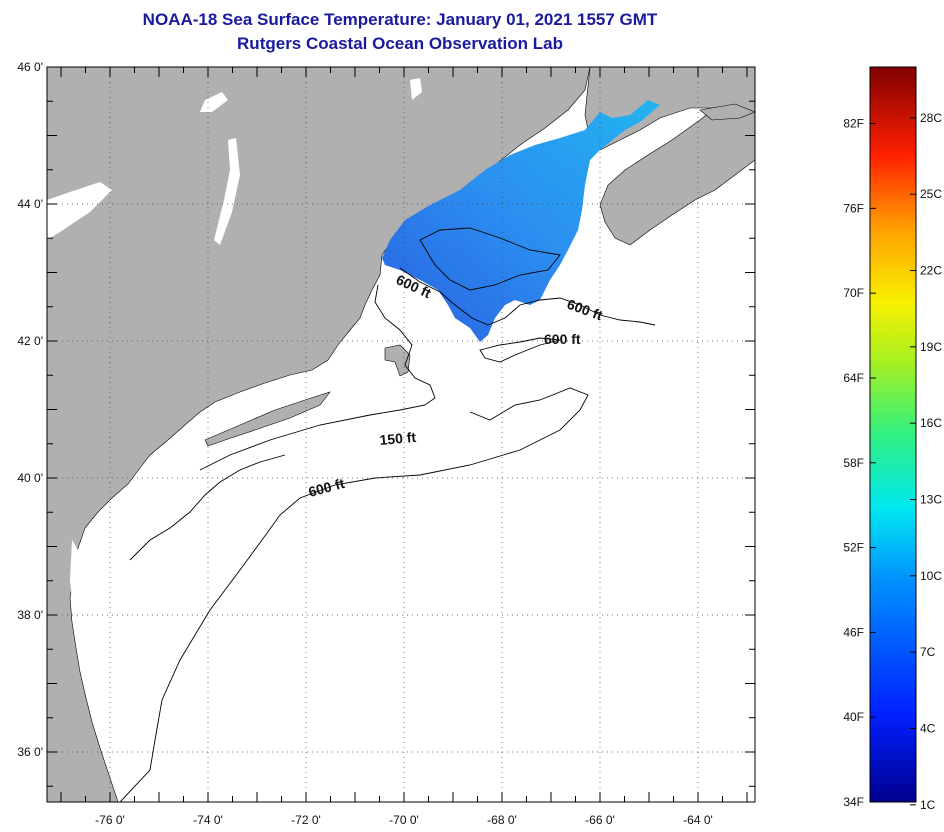 The image size is (944, 832). What do you see at coordinates (306, 820) in the screenshot?
I see `longitude-label: -72 0'` at bounding box center [306, 820].